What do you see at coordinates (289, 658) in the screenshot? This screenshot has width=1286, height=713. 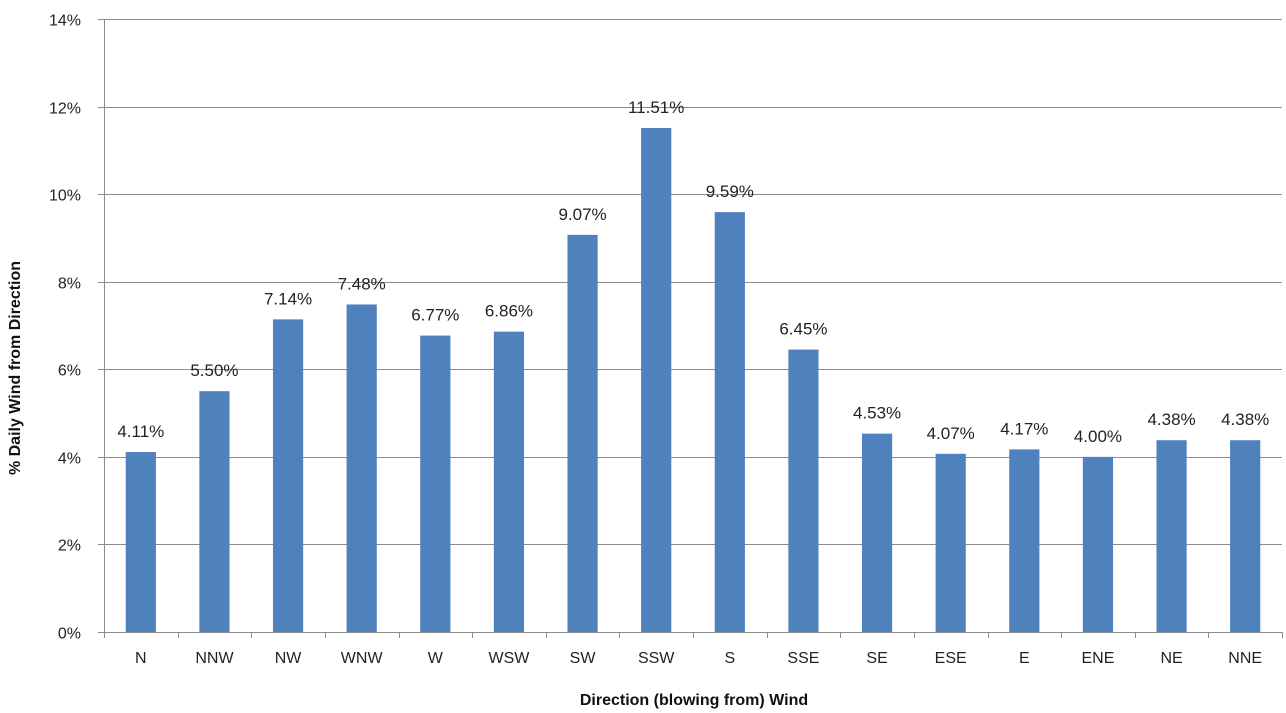 I see `x-tick-label: NW` at bounding box center [289, 658].